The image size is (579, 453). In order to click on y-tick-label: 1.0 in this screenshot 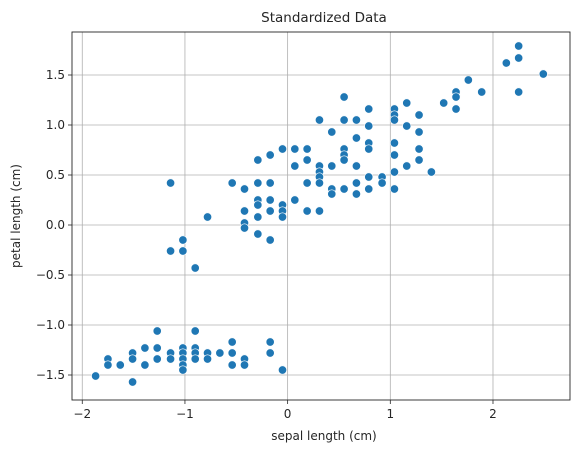, I will do `click(55, 125)`.